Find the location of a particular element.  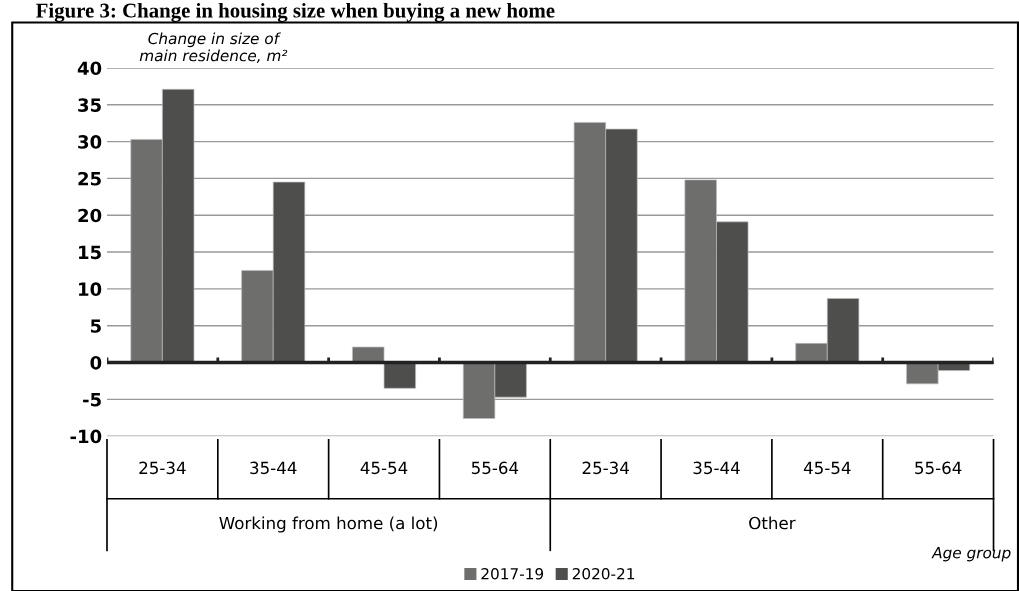

y-tick-label: -5 is located at coordinates (92, 400).